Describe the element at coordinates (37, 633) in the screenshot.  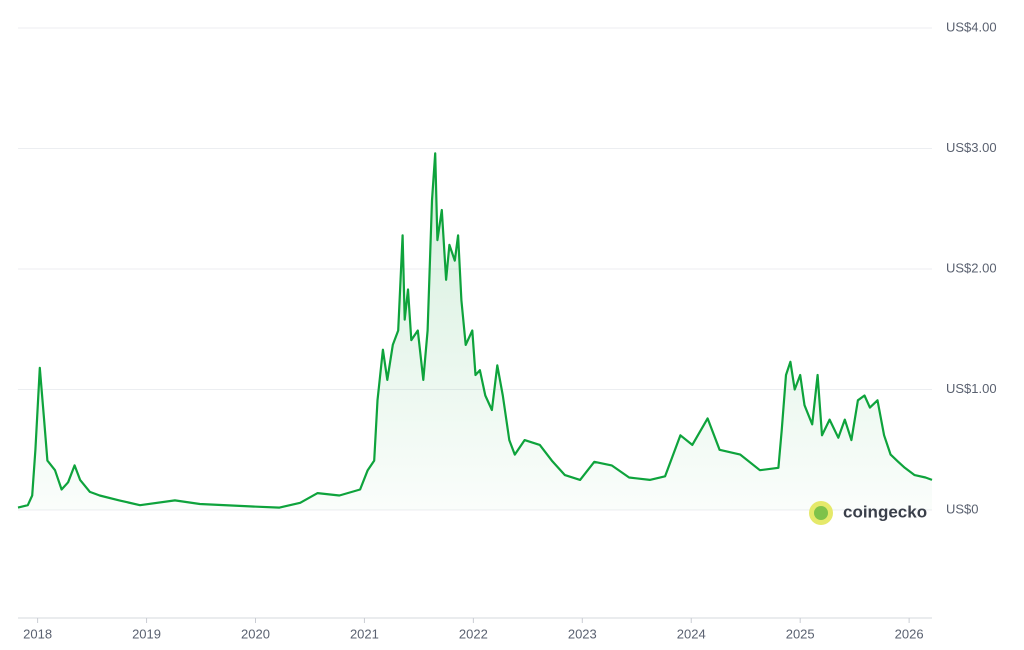
I see `x-tick-label: 2018` at that location.